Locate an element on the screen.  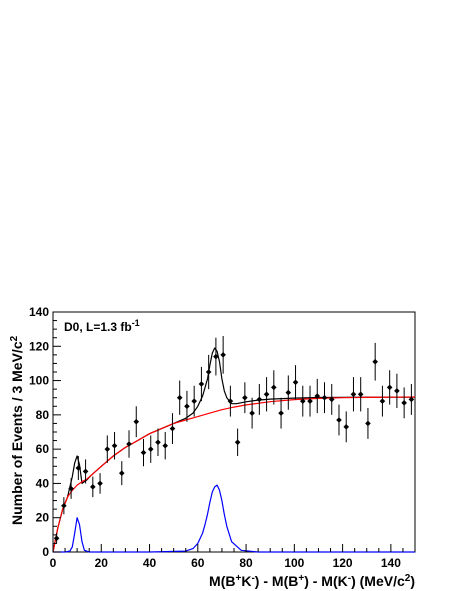
y-tick-label: 20 is located at coordinates (43, 518).